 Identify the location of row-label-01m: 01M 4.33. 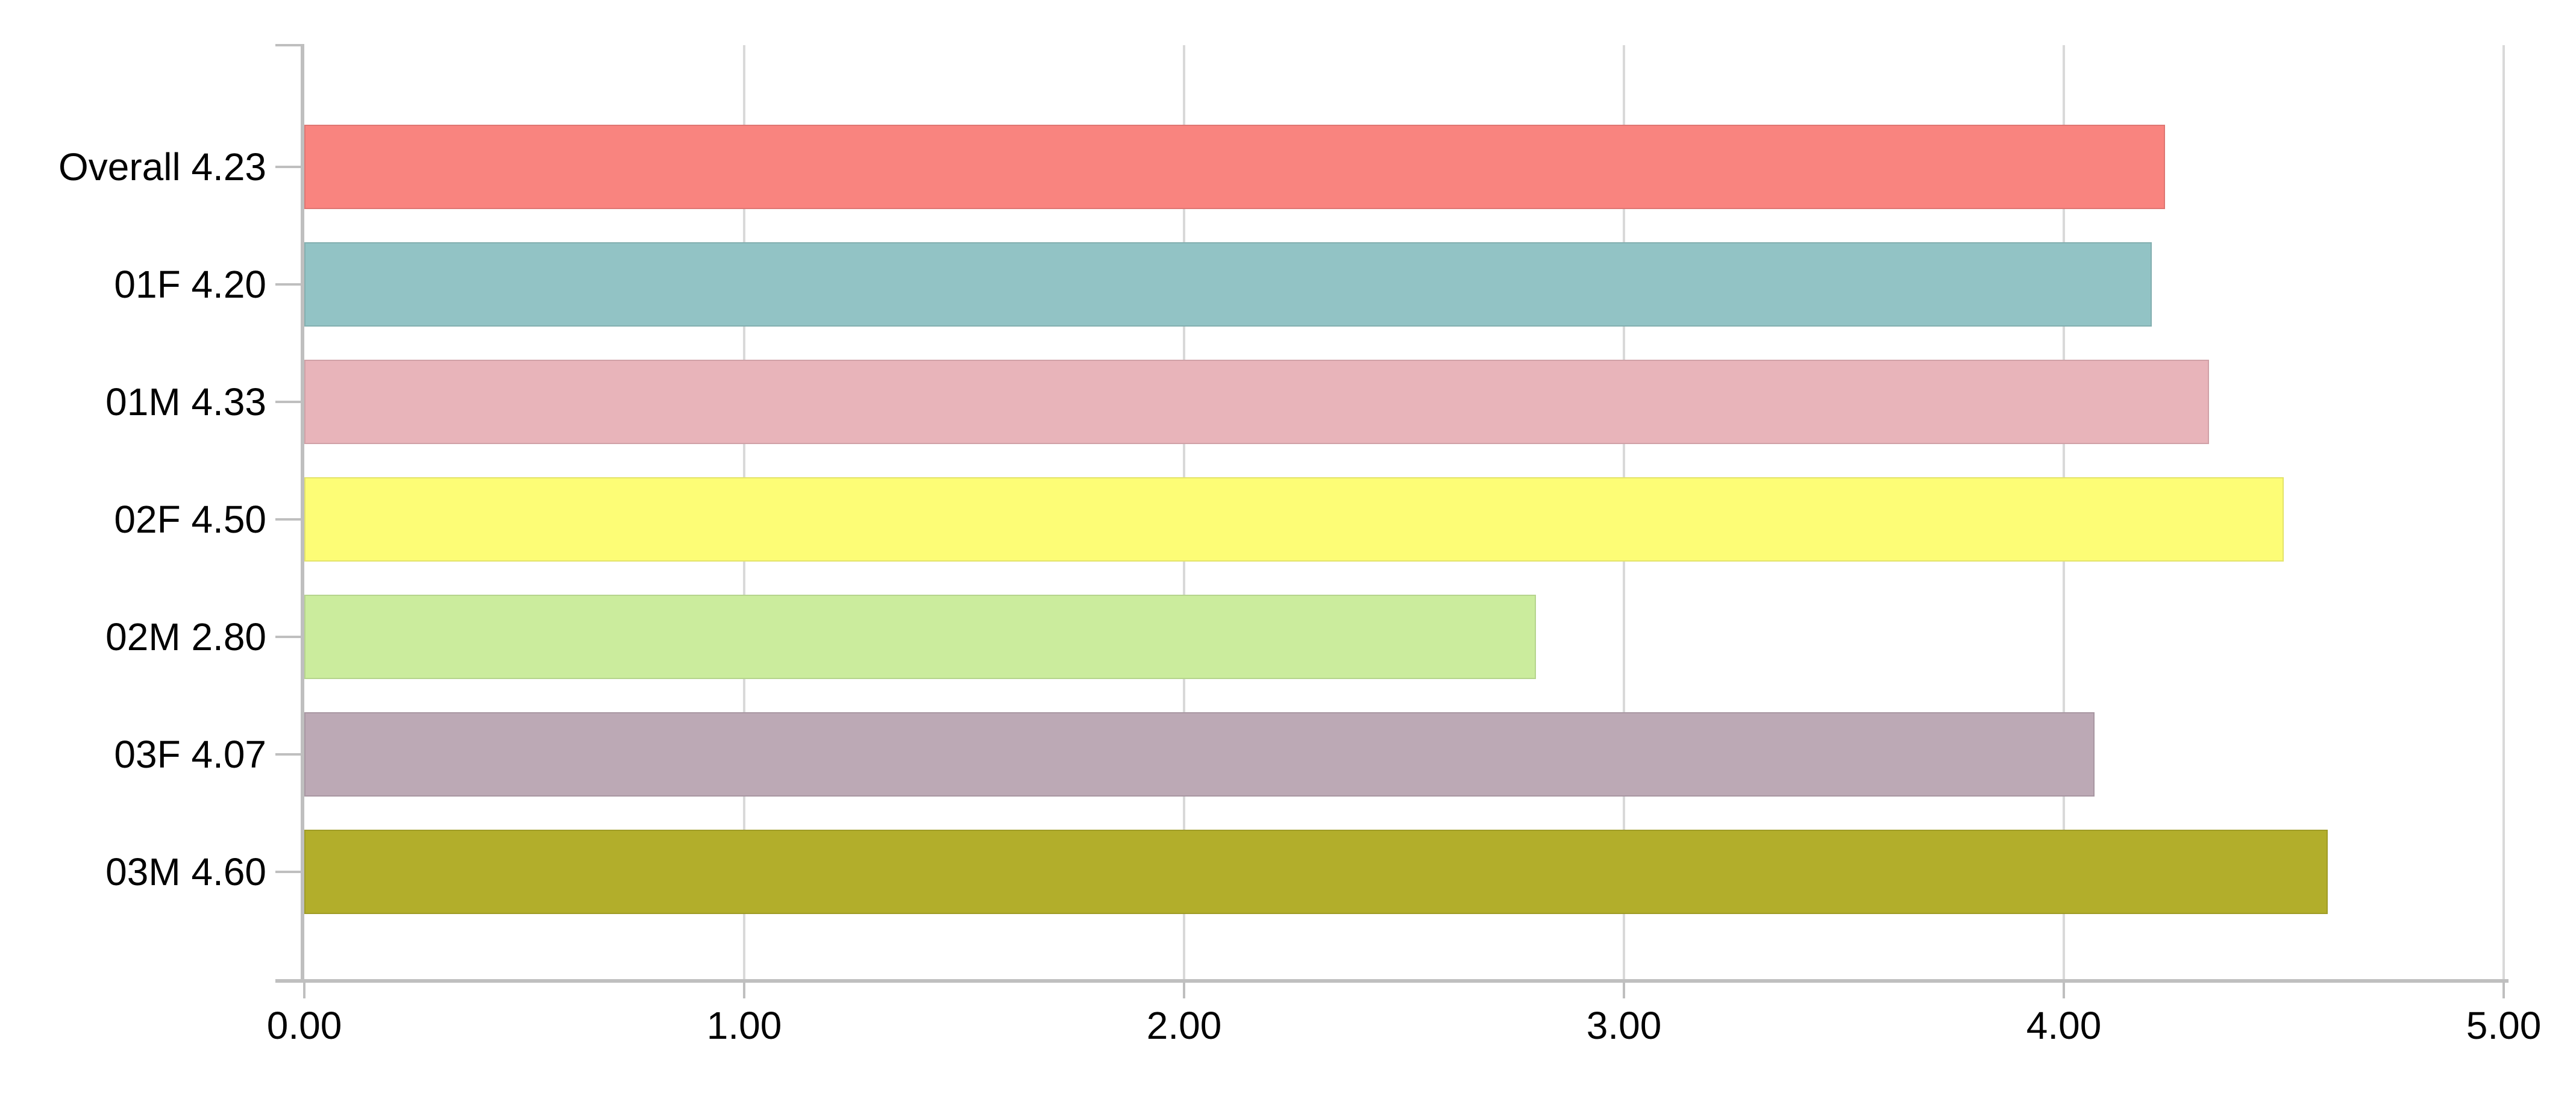
(185, 402).